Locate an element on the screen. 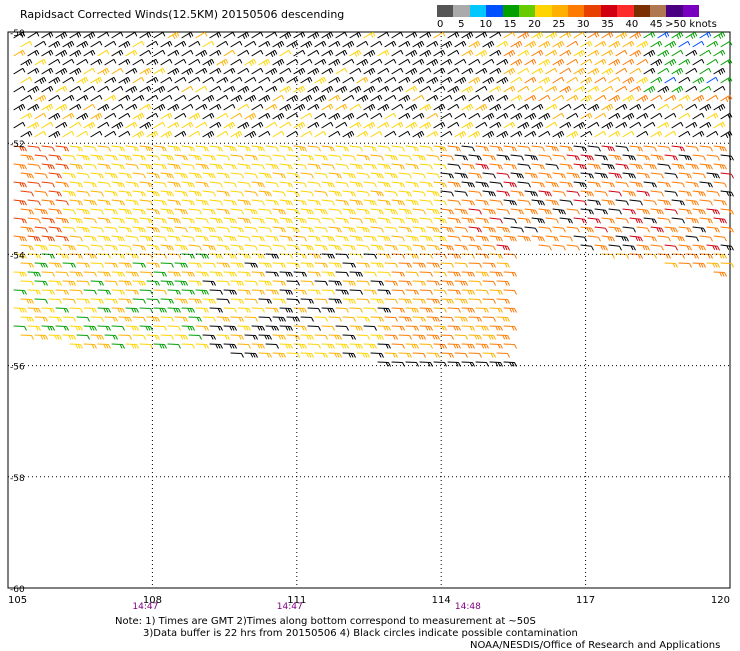  latitude-tick-label: -52 is located at coordinates (17, 145).